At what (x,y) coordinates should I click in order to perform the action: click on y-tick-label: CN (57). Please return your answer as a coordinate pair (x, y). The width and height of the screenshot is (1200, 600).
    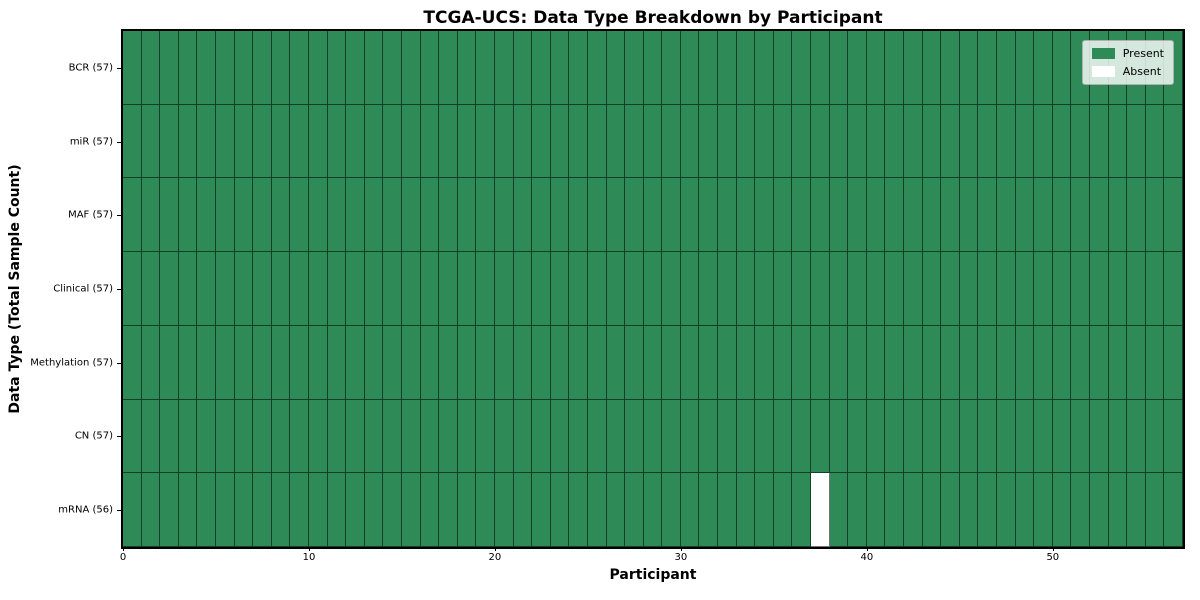
    Looking at the image, I should click on (93, 436).